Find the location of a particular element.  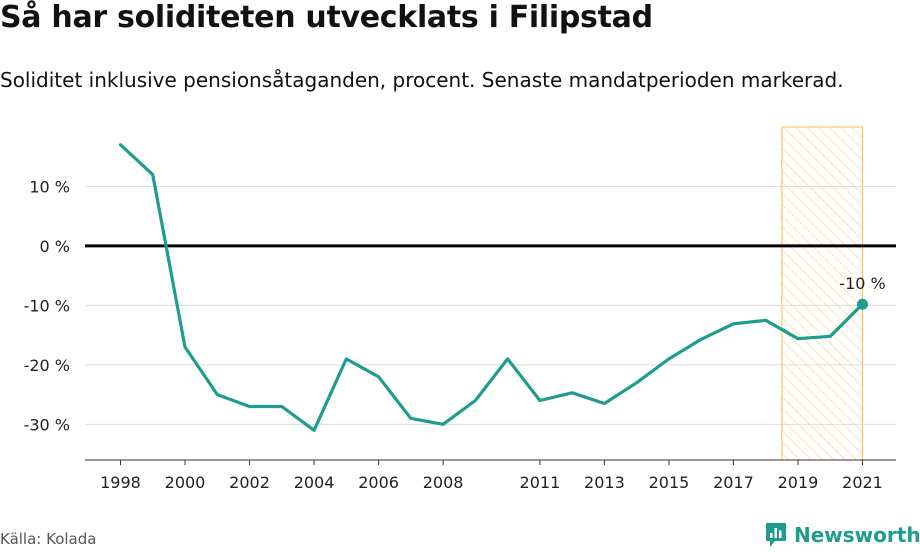

x-tick-label: 1998 is located at coordinates (120, 482).